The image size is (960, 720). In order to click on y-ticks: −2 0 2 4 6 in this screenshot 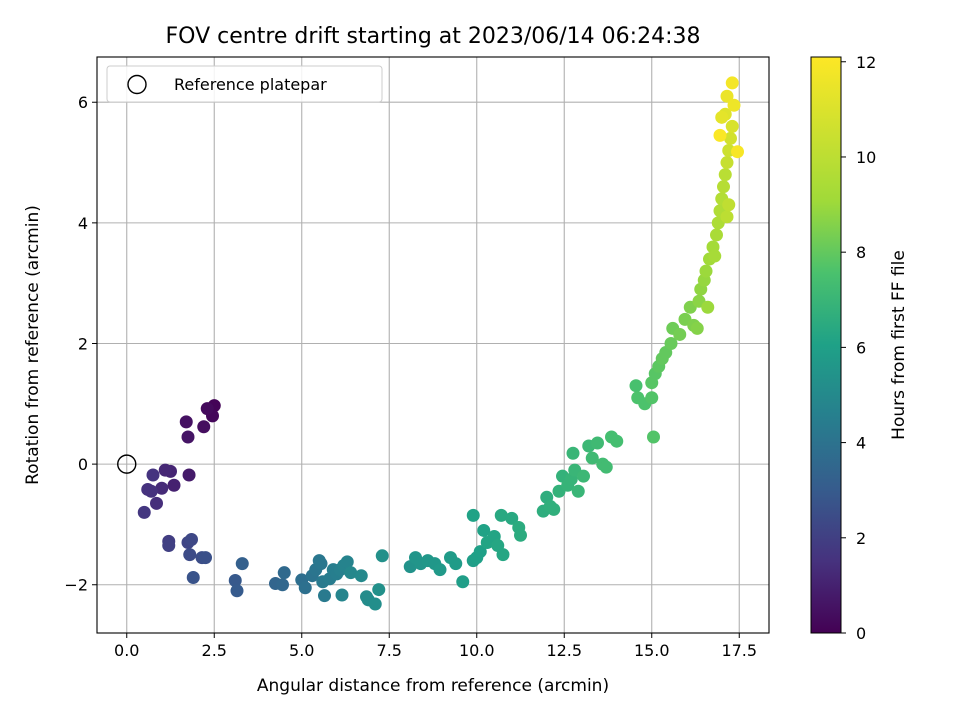, I will do `click(80, 344)`.